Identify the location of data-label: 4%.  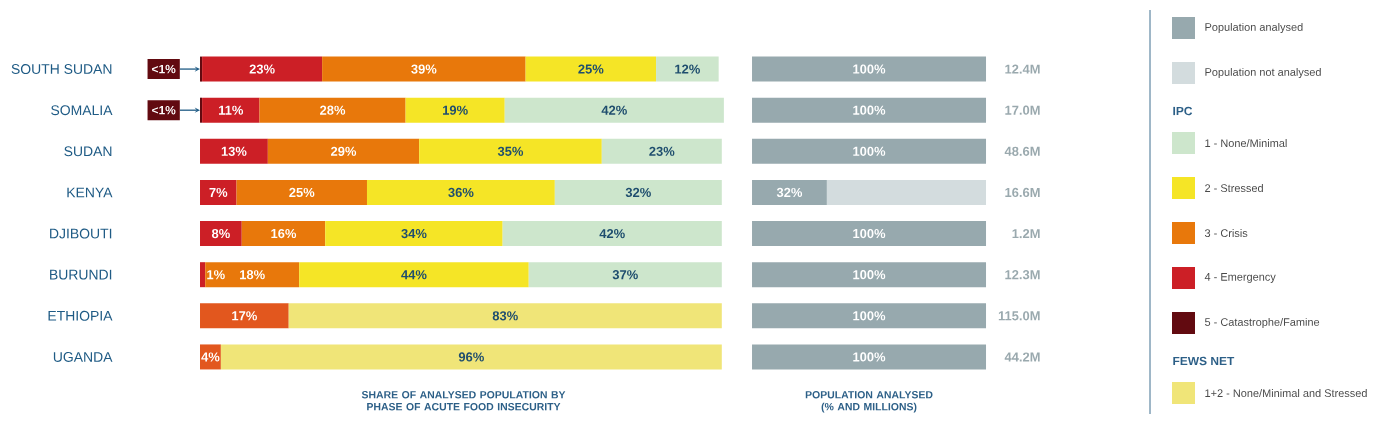
(210, 357).